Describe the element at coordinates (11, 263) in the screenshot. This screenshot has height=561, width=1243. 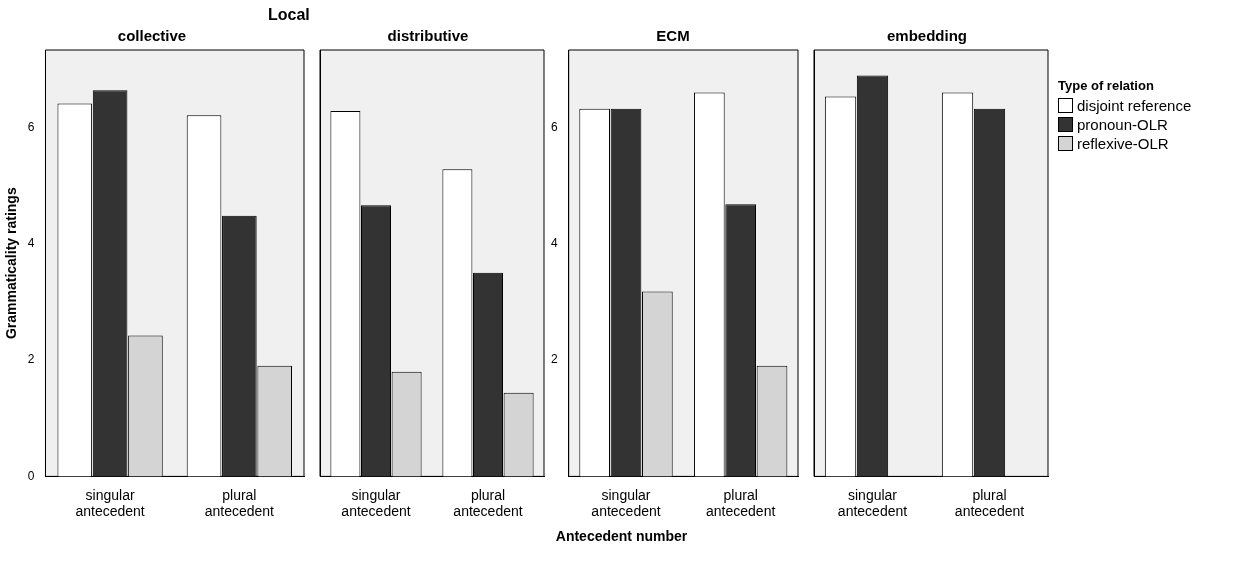
I see `y-axis-title: Grammaticality ratings` at that location.